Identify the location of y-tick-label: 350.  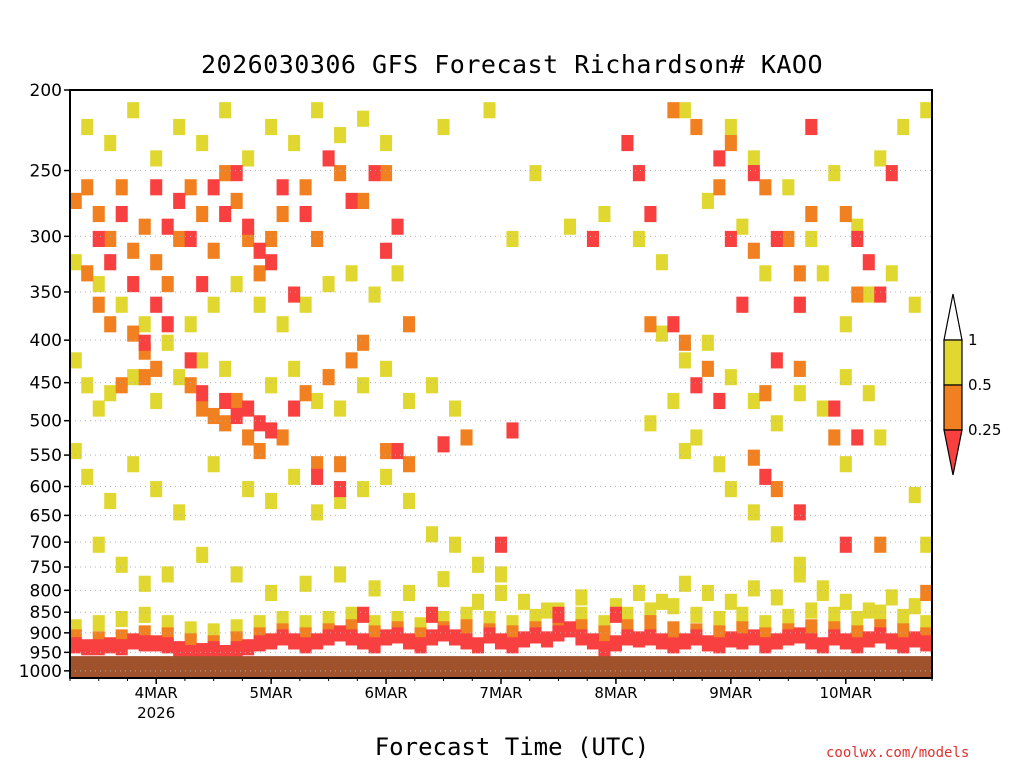
(46, 293).